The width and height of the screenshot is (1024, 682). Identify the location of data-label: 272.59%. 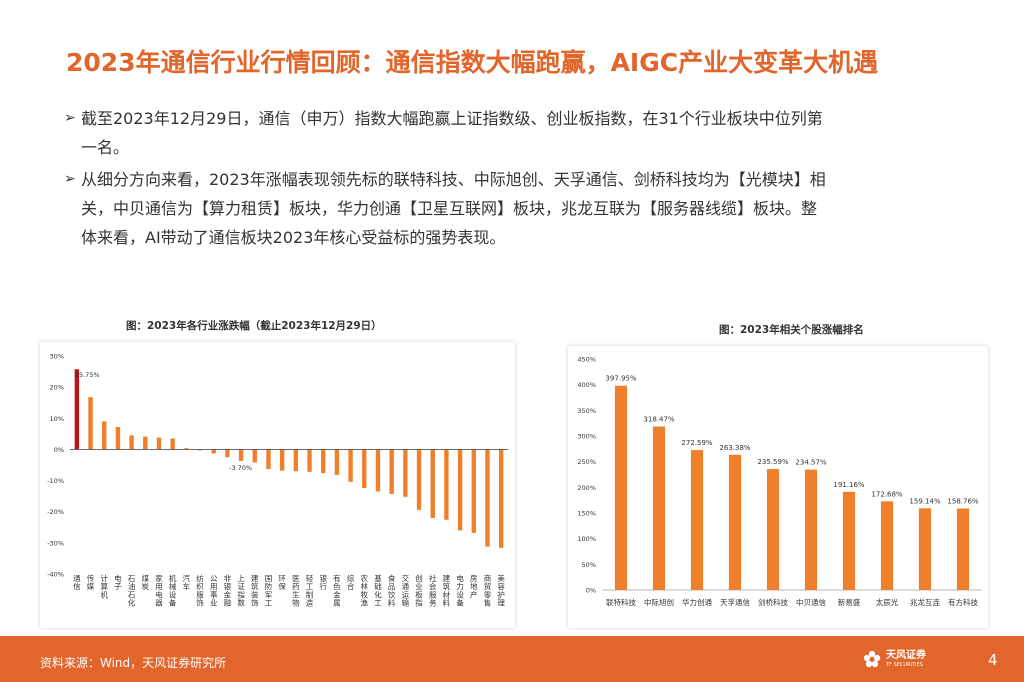
(696, 443).